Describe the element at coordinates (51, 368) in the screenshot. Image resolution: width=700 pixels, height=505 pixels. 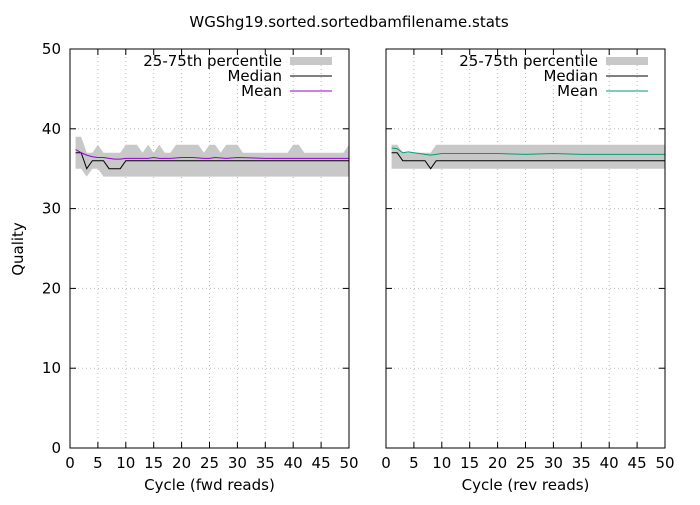
I see `y-tick-label: 10` at that location.